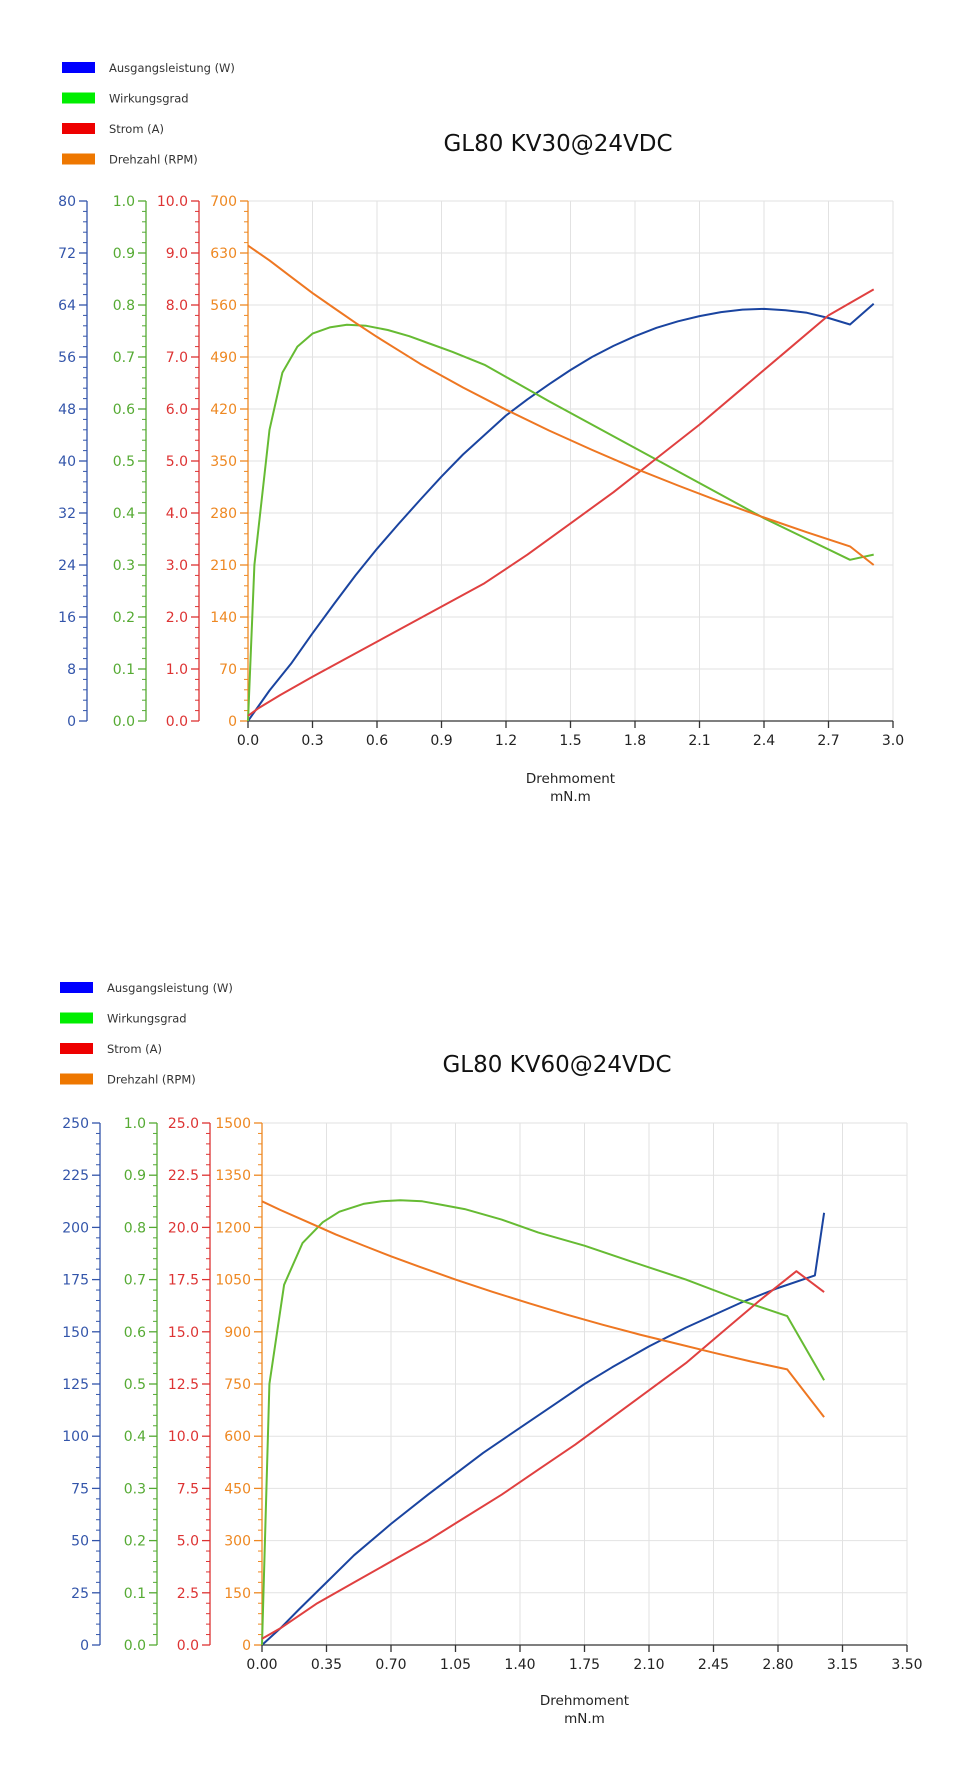  I want to click on y-tick-label: 72, so click(67, 254).